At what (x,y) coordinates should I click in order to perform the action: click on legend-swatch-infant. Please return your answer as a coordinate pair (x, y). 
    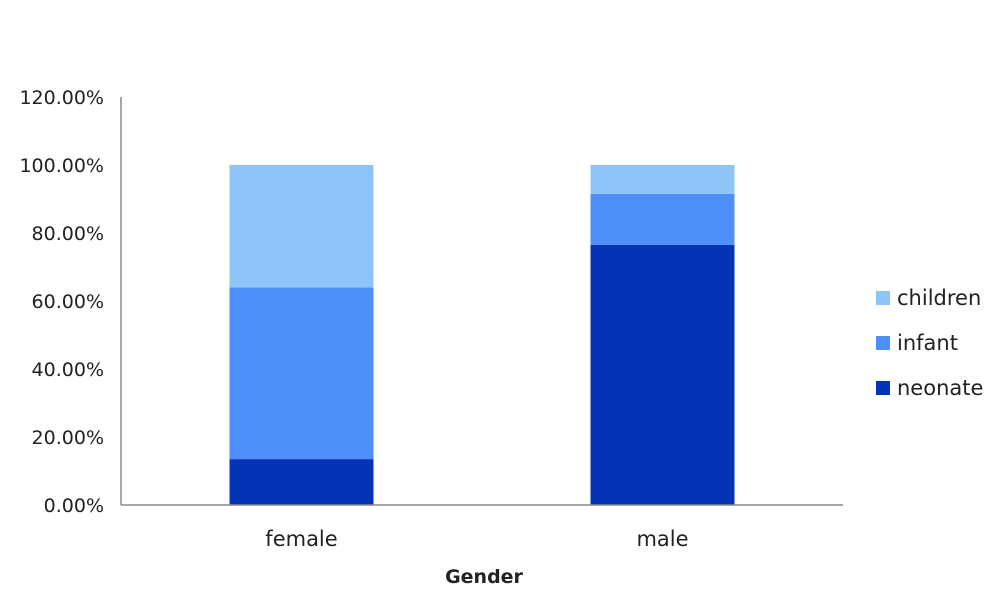
    Looking at the image, I should click on (883, 343).